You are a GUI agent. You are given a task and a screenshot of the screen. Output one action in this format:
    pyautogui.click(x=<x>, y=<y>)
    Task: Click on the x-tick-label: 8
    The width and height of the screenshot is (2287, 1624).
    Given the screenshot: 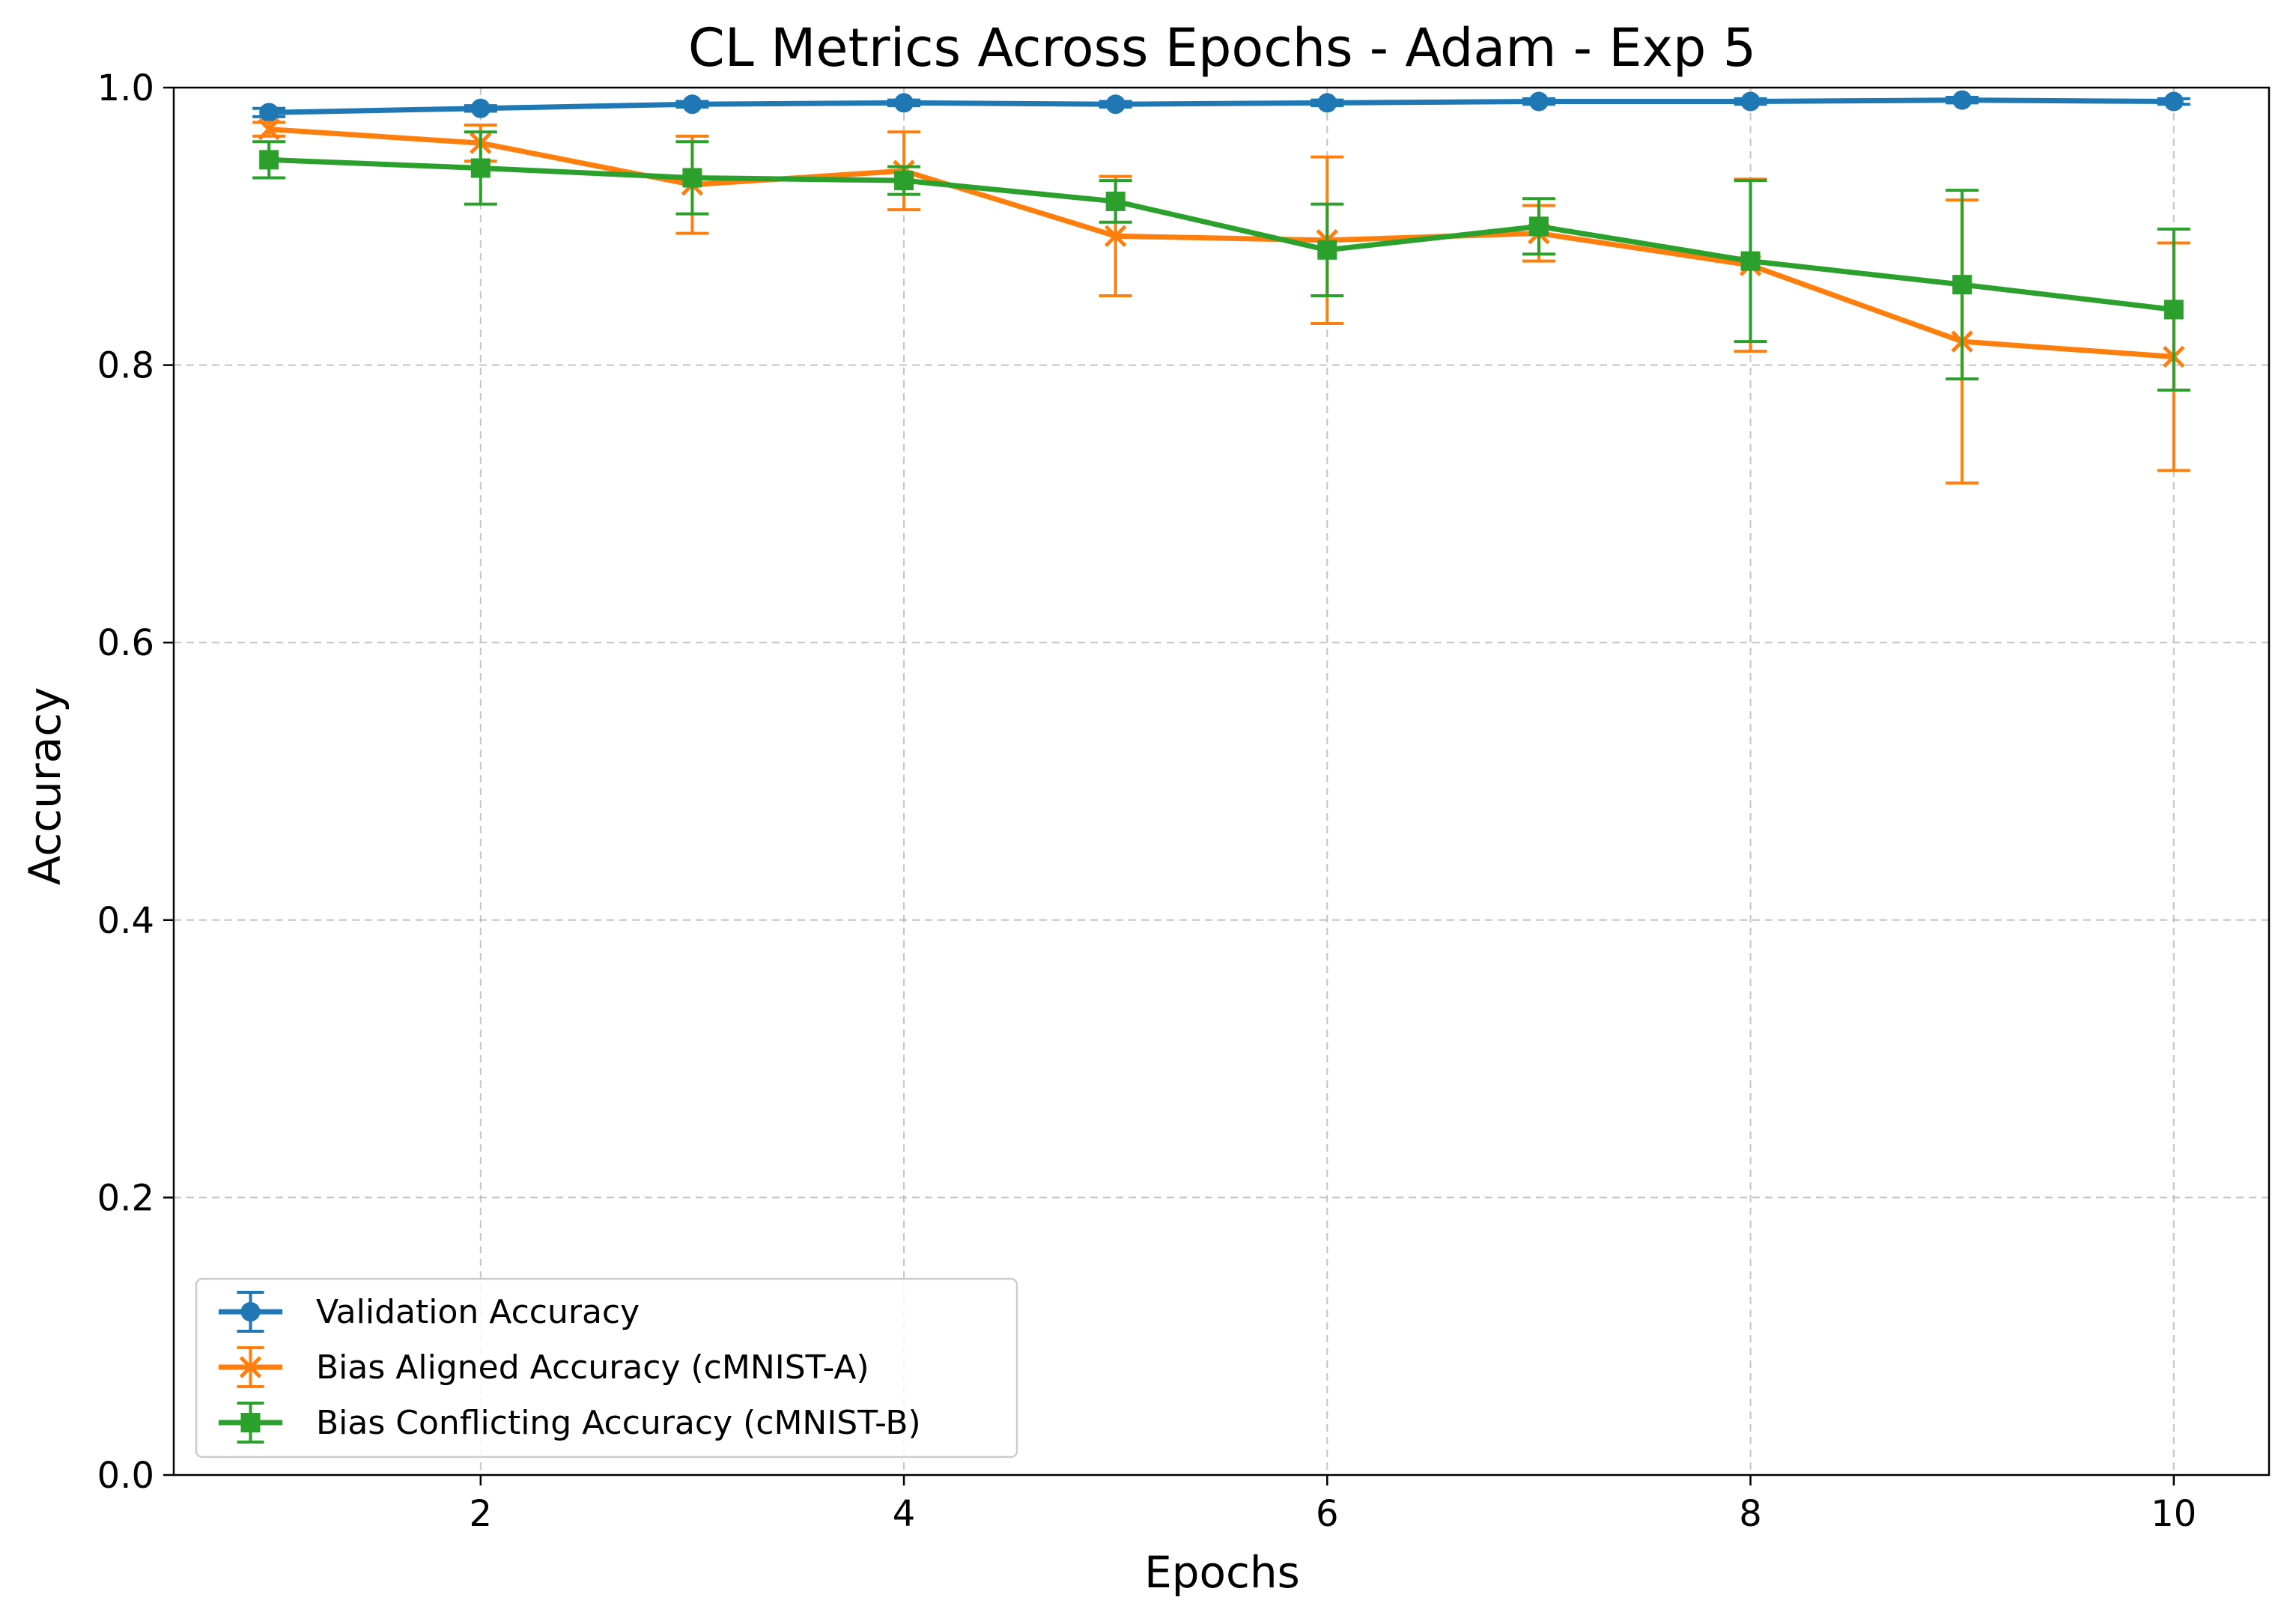 What is the action you would take?
    pyautogui.click(x=1750, y=1514)
    